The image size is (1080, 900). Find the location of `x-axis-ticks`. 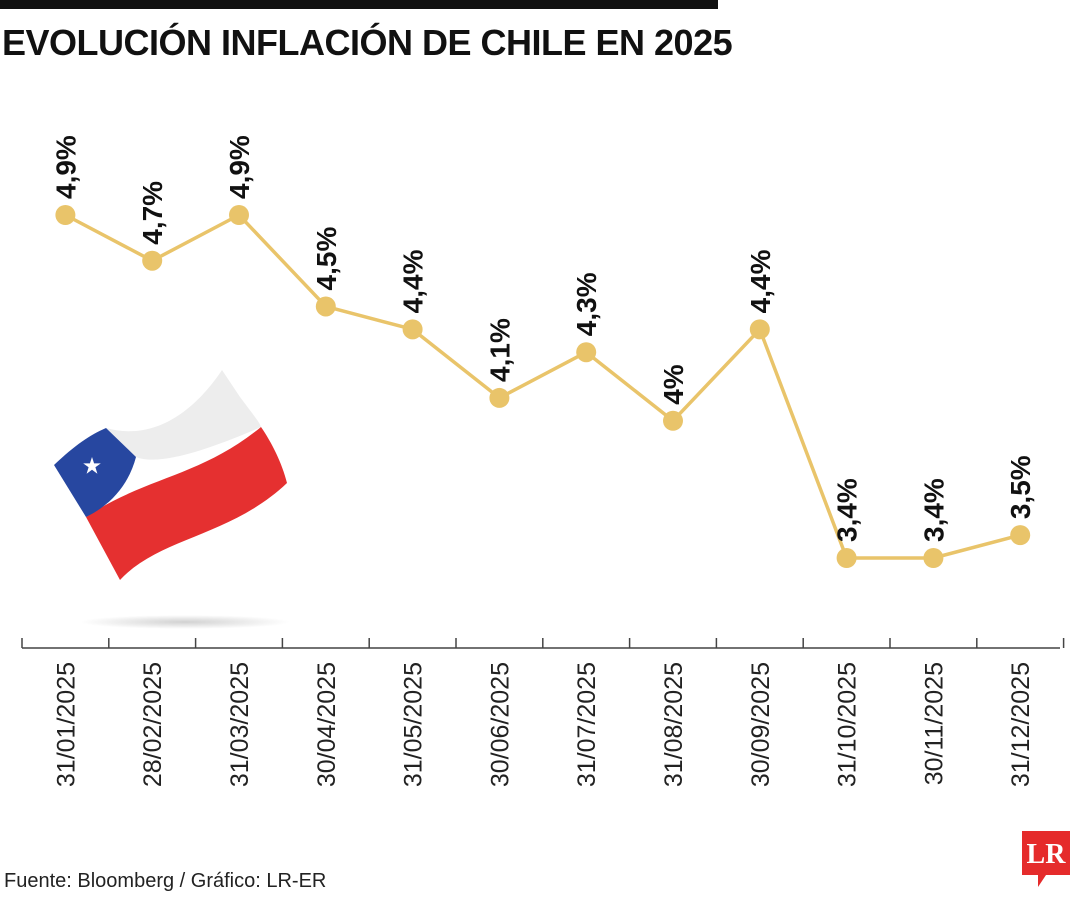

x-axis-ticks is located at coordinates (543, 643).